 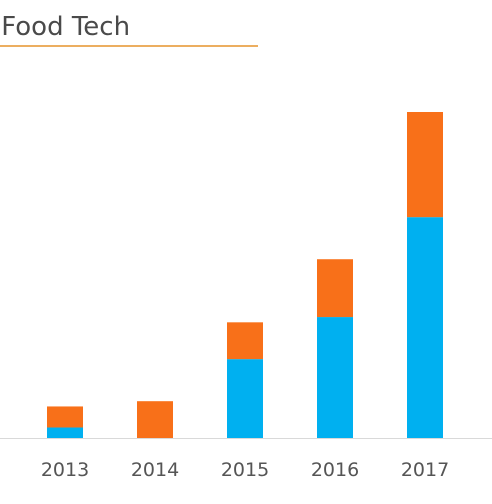 I want to click on x-tick-label-2013: 2013, so click(x=65, y=470).